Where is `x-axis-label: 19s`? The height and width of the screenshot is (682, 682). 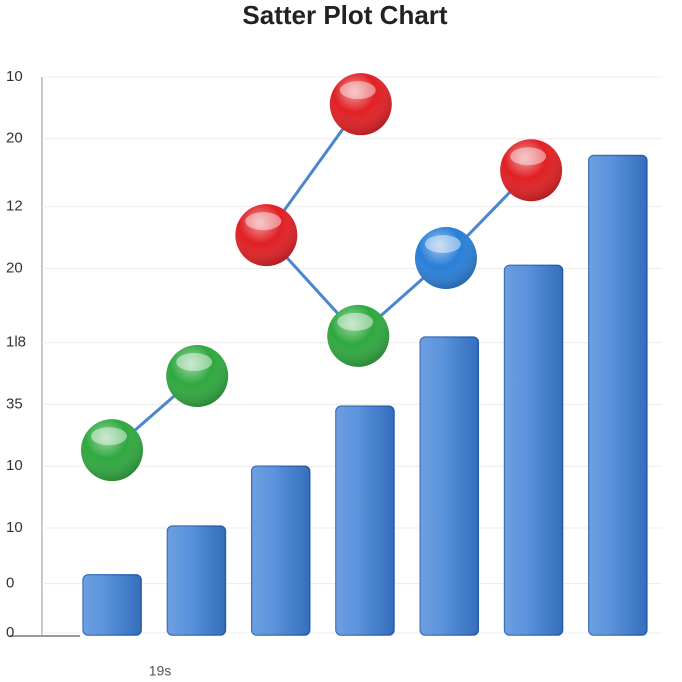
x-axis-label: 19s is located at coordinates (160, 671).